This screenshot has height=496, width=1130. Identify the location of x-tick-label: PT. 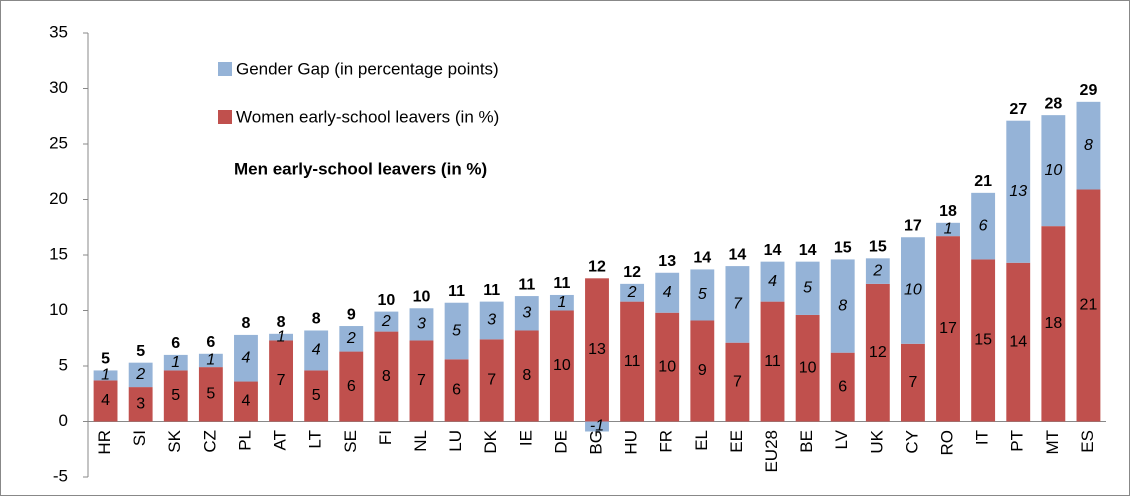
(1017, 441).